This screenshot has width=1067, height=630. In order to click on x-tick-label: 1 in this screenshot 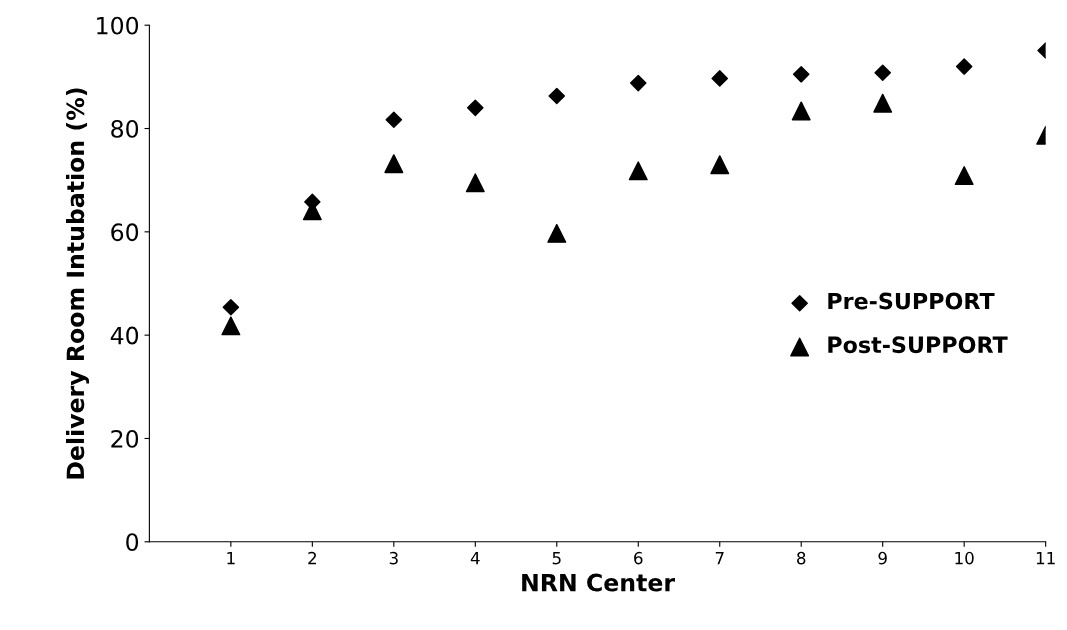, I will do `click(231, 558)`.